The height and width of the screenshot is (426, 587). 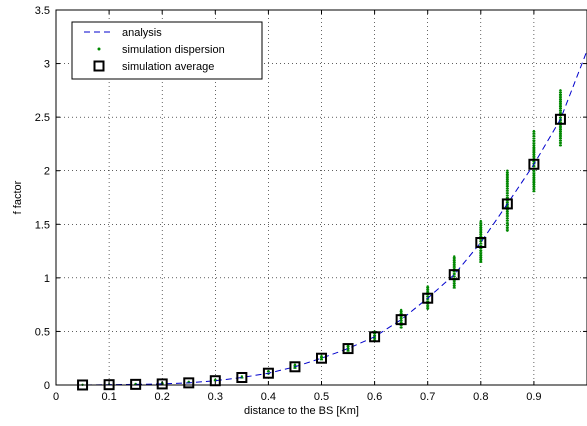 What do you see at coordinates (533, 397) in the screenshot?
I see `x-tick-label: 0.9` at bounding box center [533, 397].